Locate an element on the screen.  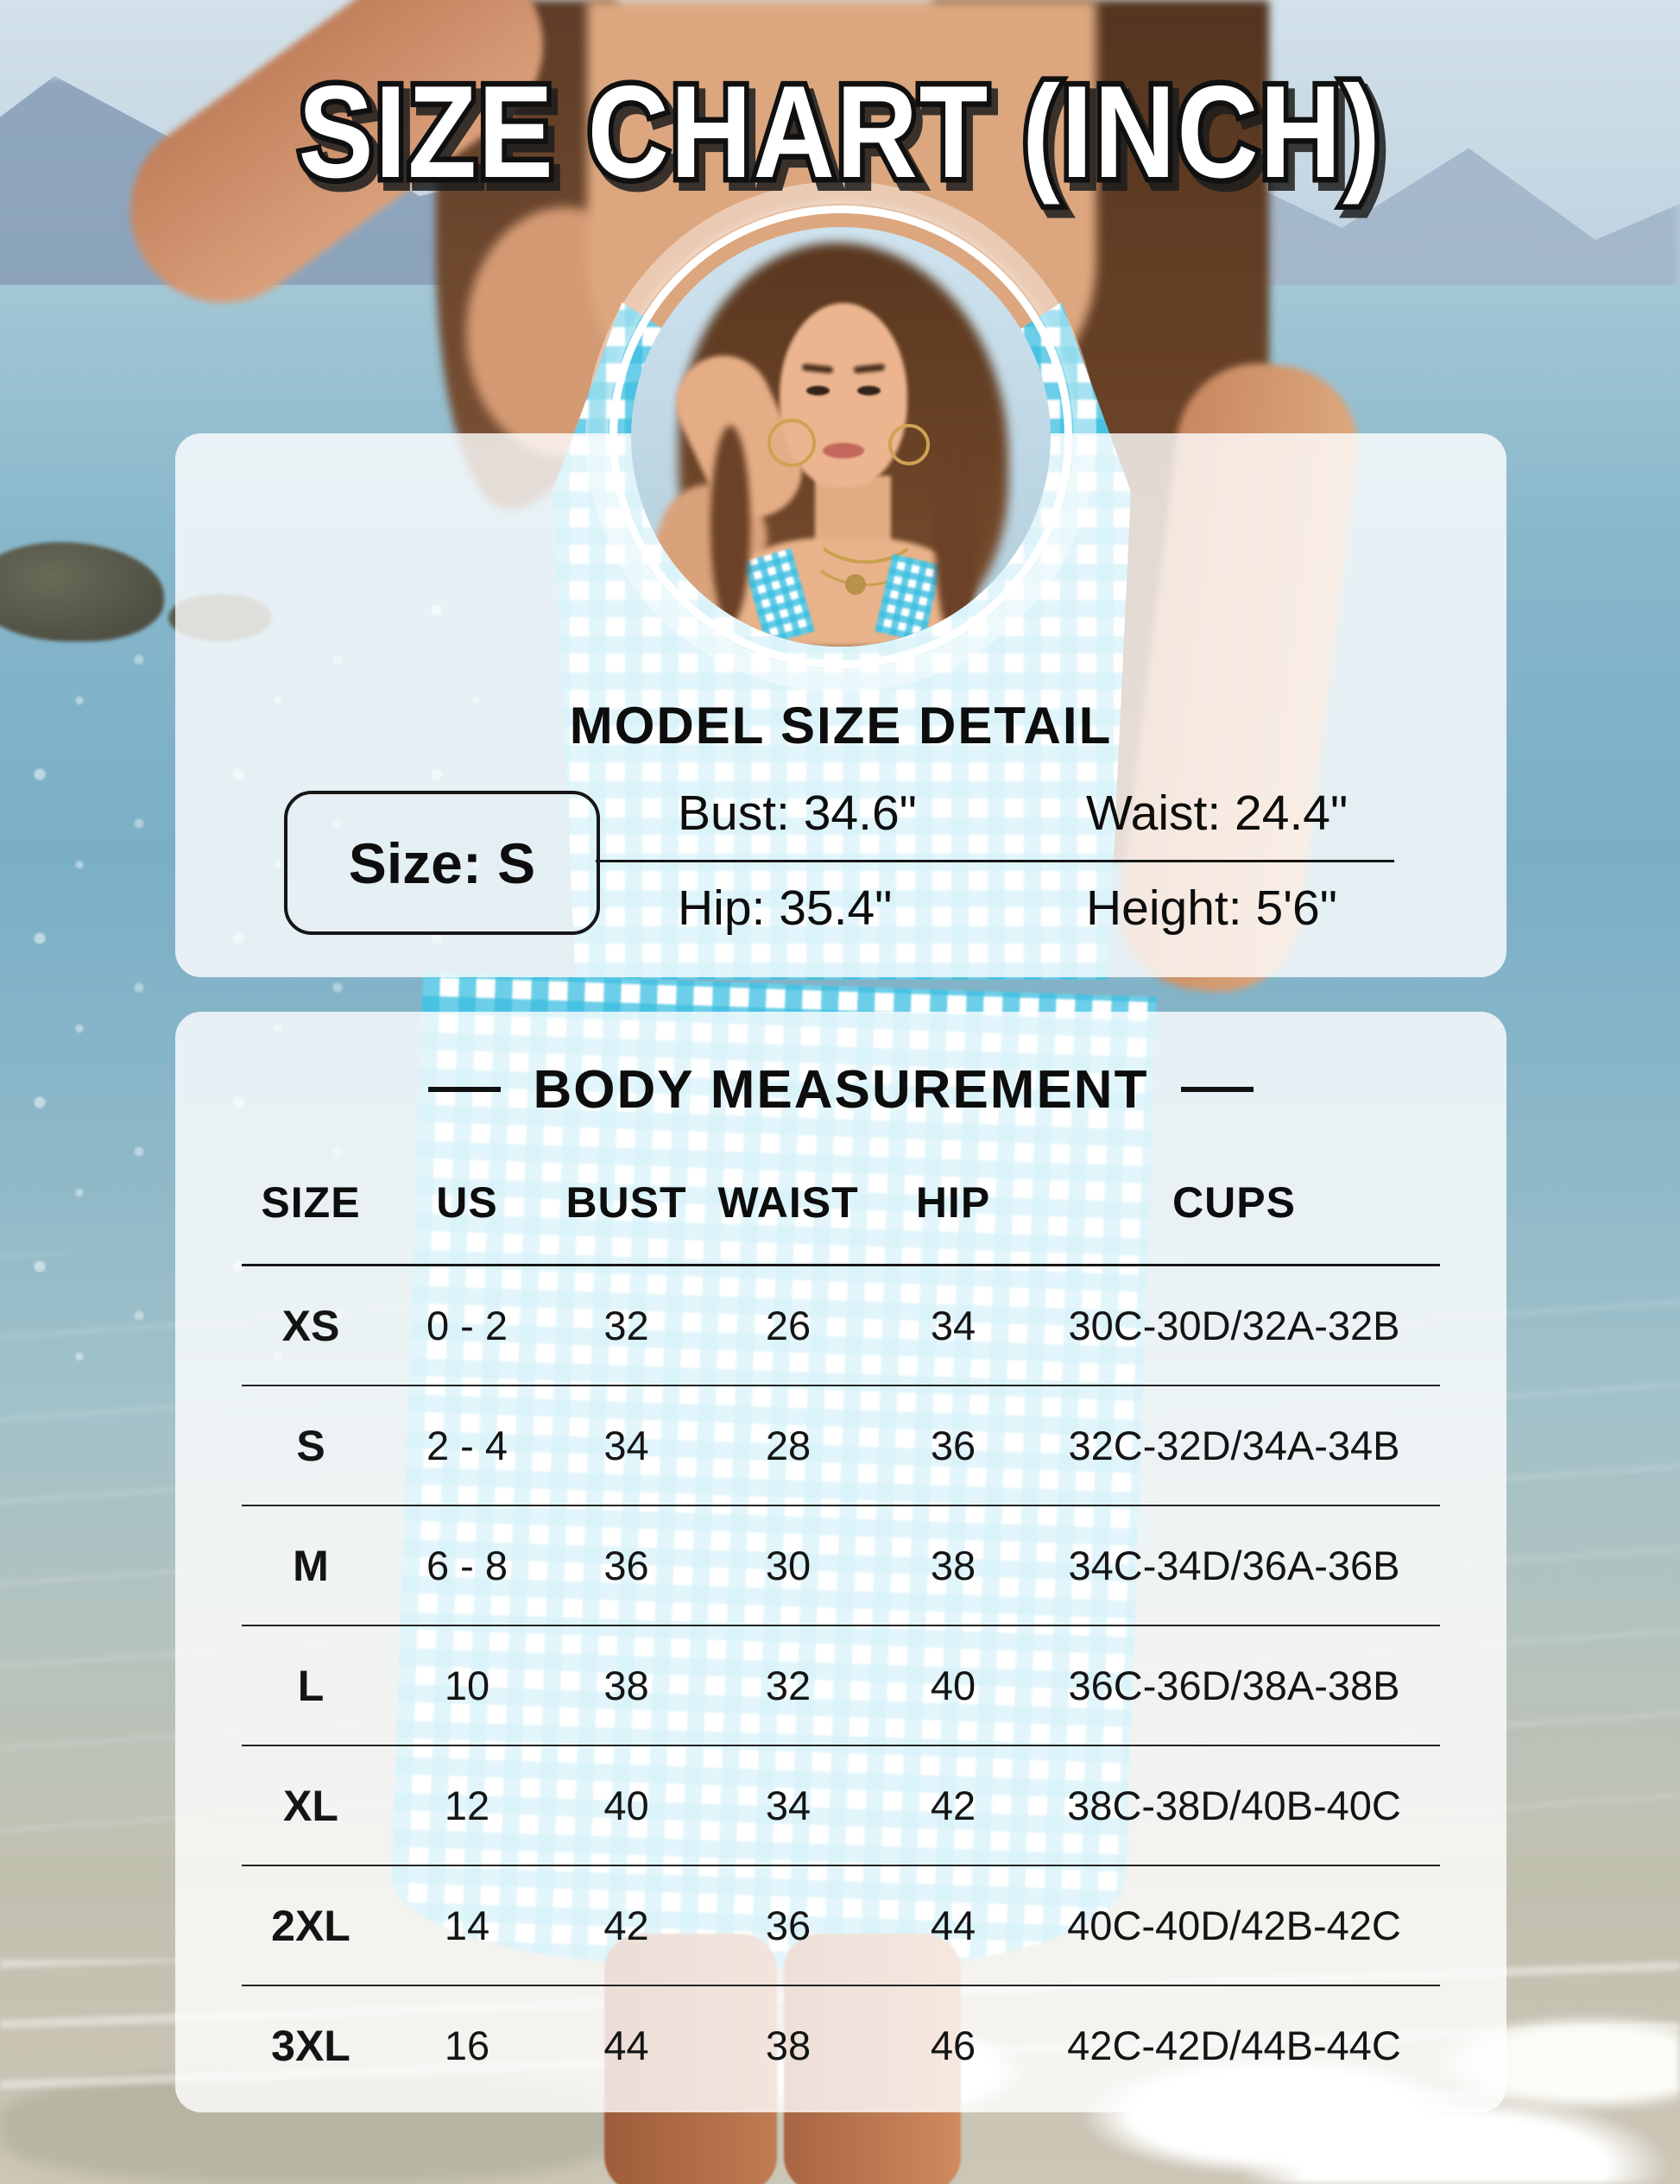
cell-hip: 34 is located at coordinates (953, 1326).